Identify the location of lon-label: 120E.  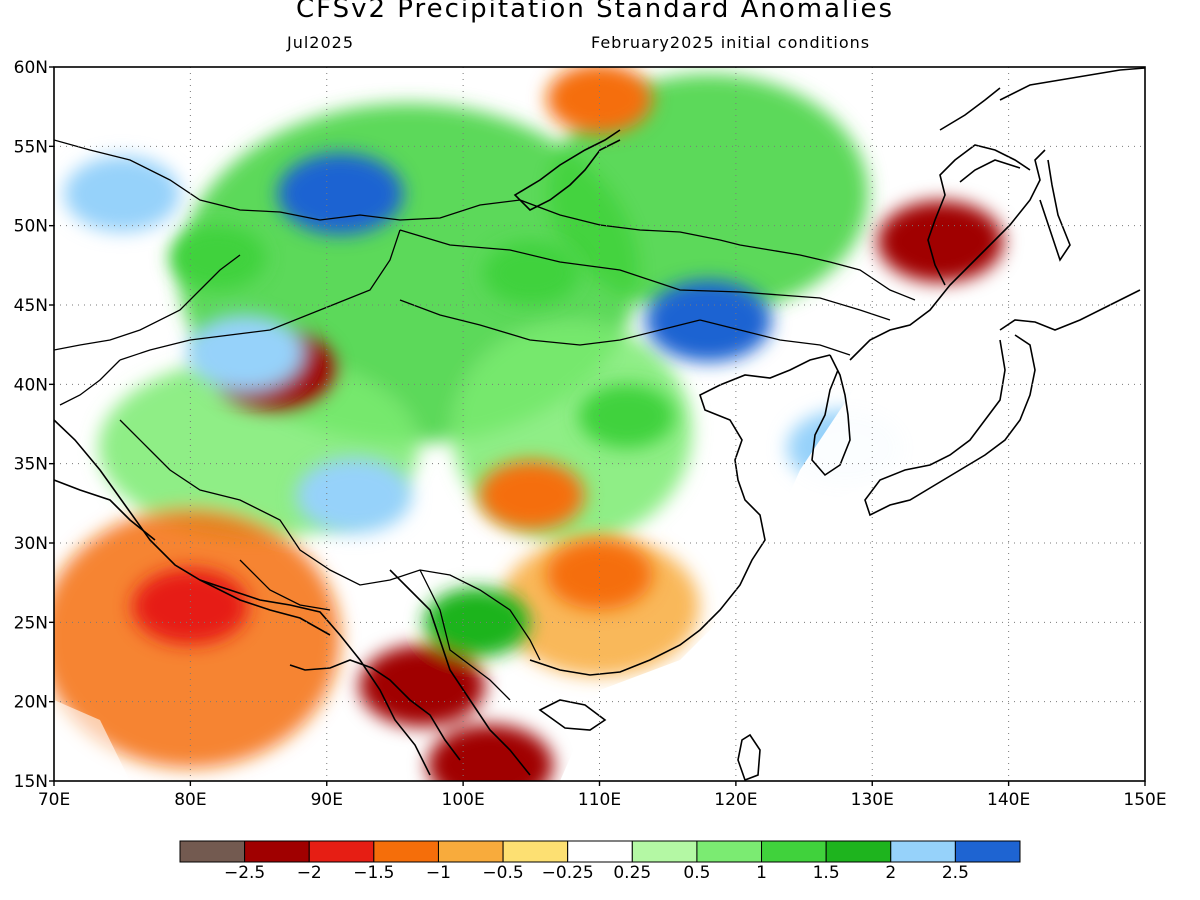
(735, 800).